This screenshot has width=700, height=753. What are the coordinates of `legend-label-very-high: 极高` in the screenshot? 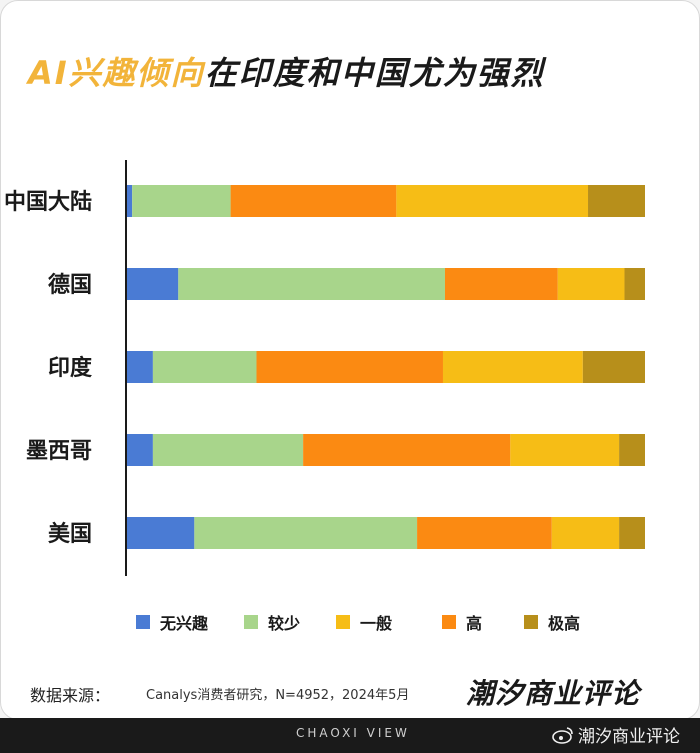 It's located at (564, 623).